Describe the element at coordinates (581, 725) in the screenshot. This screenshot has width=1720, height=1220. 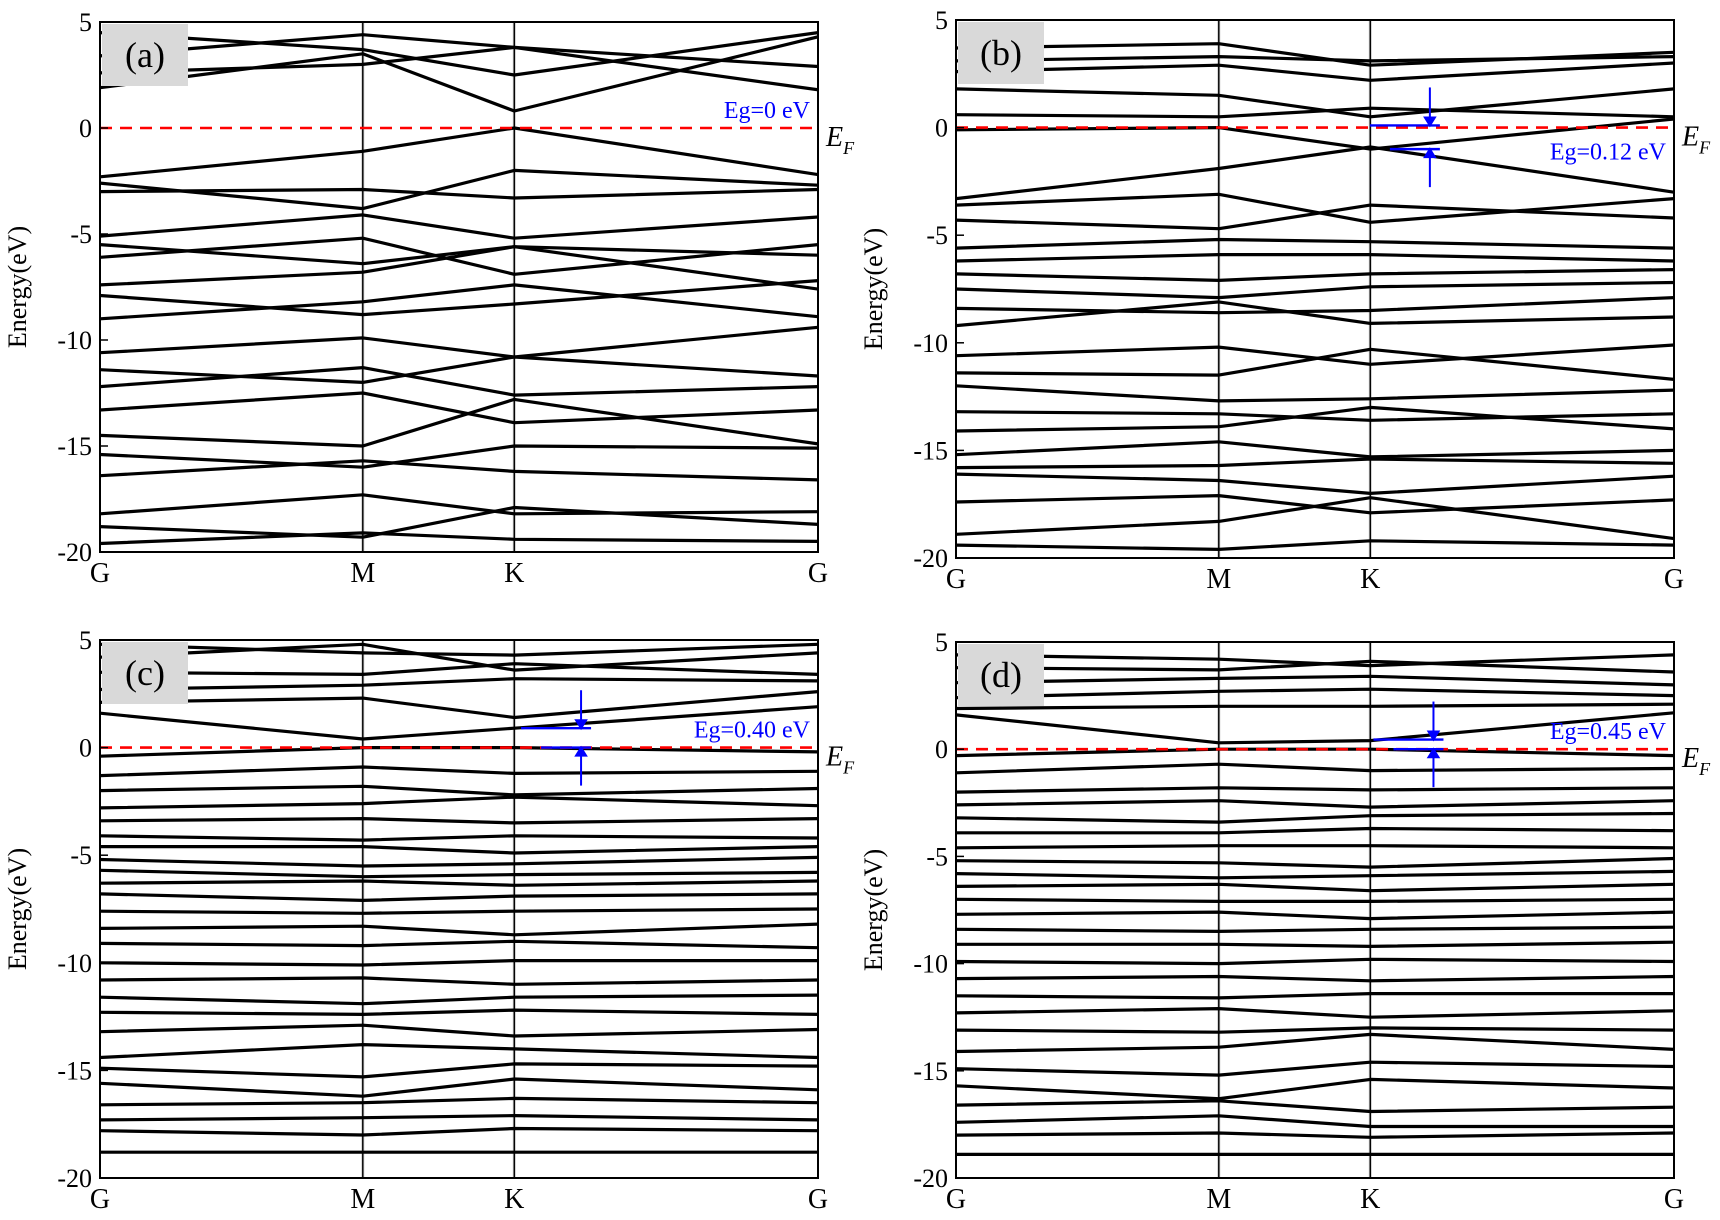
I see `arrow-head-down` at that location.